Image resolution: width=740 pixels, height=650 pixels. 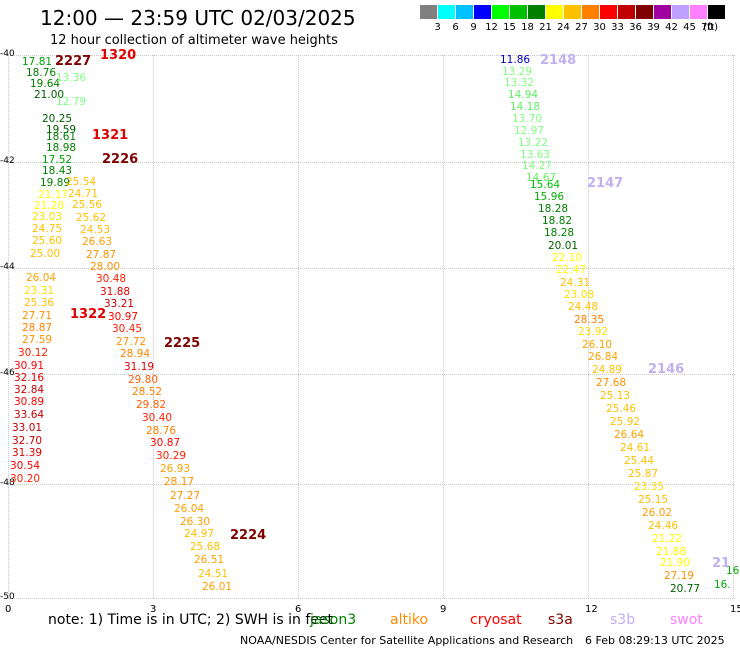 I want to click on wave-height-value: 25.13, so click(x=615, y=396).